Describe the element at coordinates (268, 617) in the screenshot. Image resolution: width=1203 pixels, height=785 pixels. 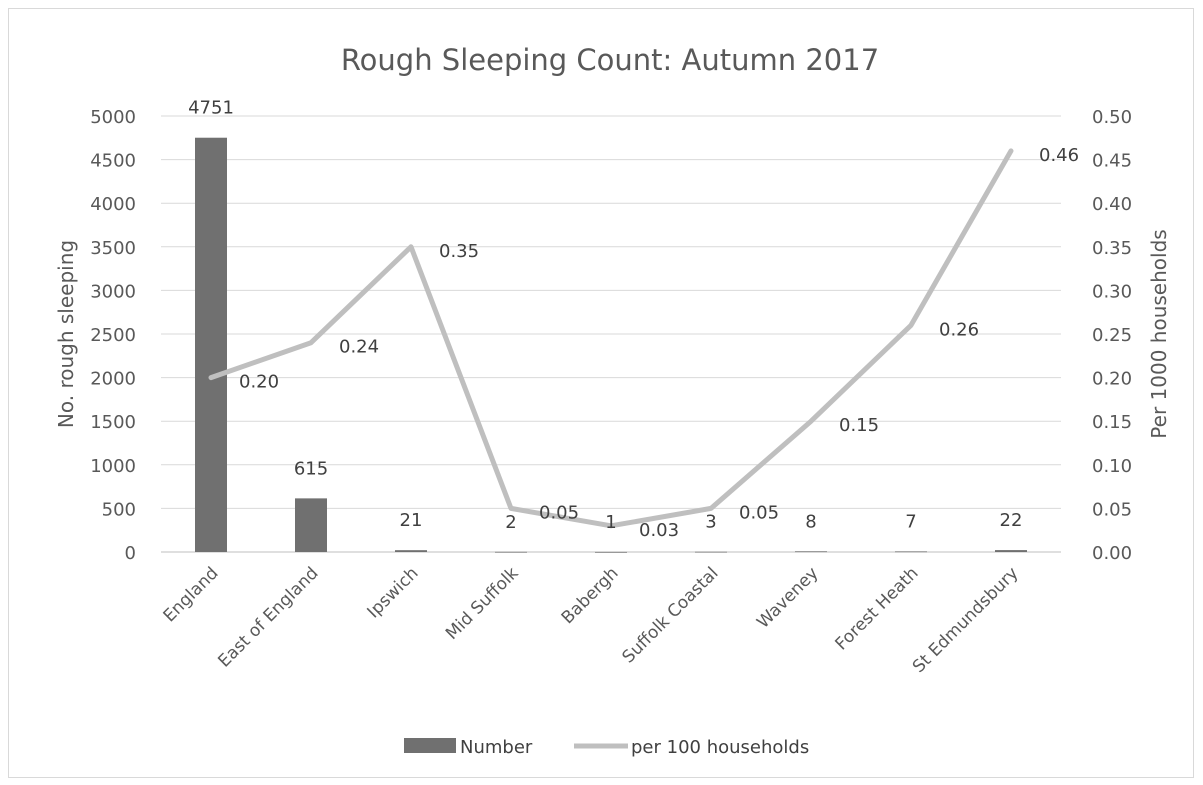
I see `category-label: East of England` at that location.